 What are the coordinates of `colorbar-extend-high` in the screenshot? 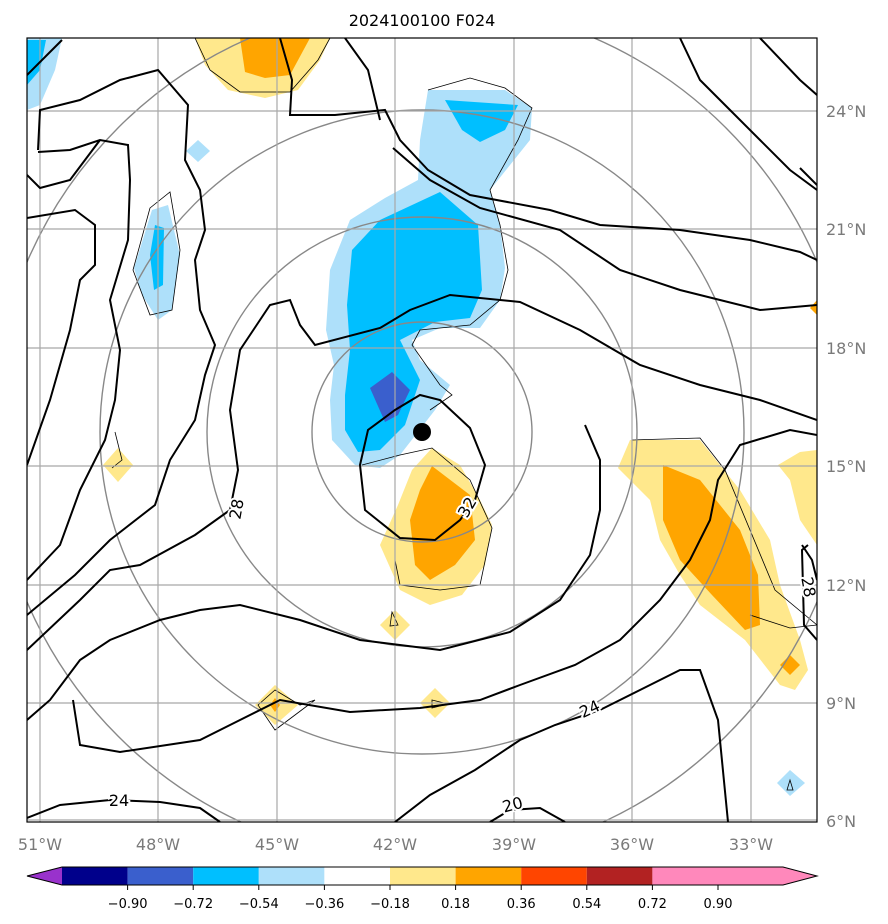 It's located at (800, 876).